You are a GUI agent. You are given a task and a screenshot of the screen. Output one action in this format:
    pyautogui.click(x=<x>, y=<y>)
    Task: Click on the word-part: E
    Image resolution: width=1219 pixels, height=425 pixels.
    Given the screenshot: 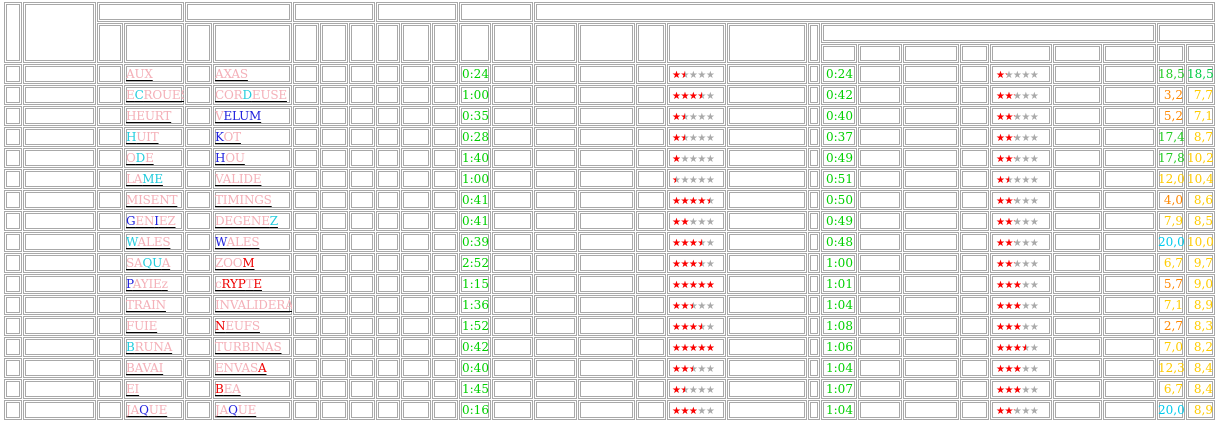 What is the action you would take?
    pyautogui.click(x=257, y=284)
    